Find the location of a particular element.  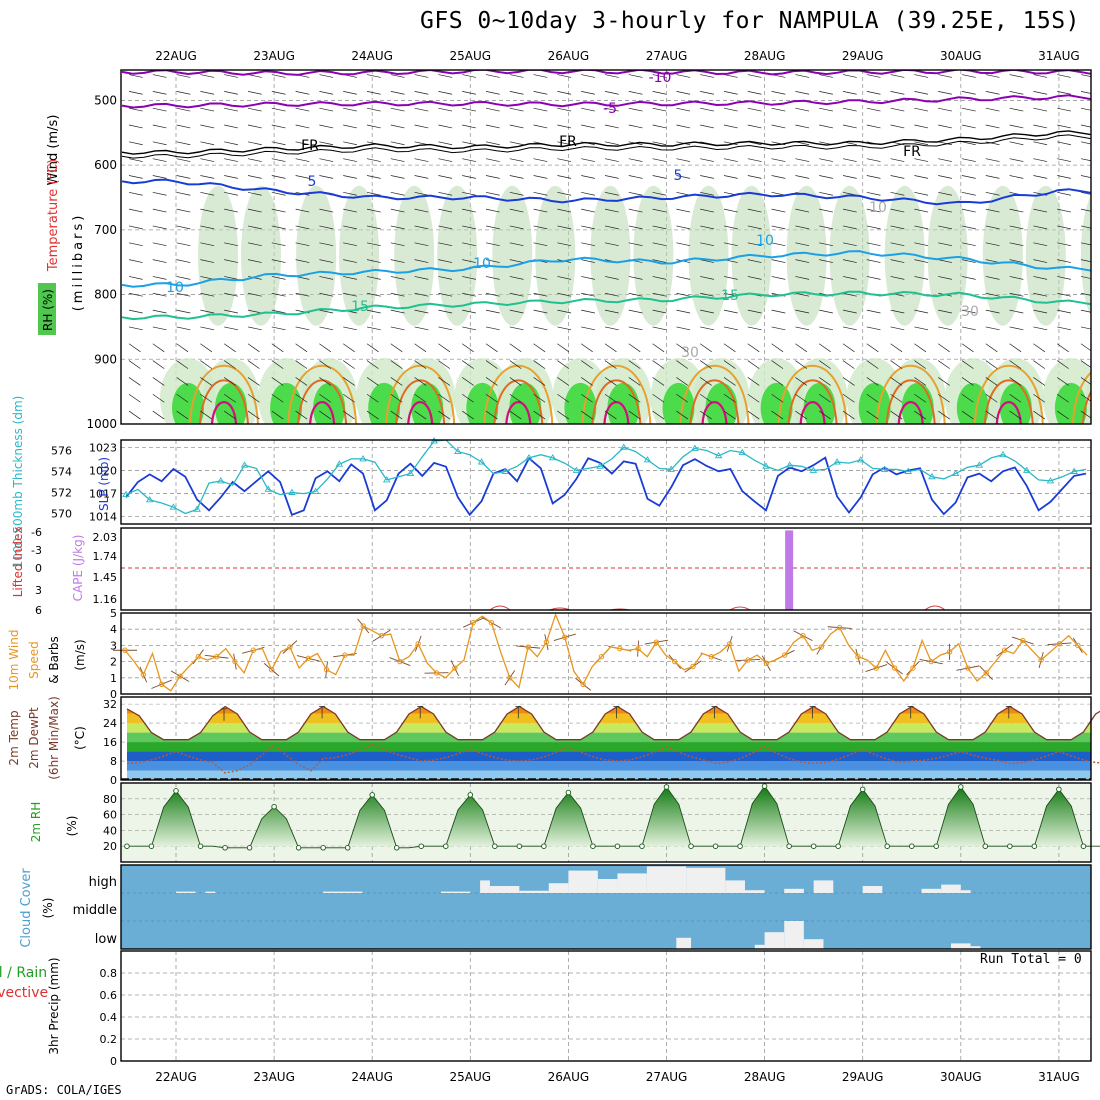

slp-axis-label: SLP (mb) is located at coordinates (104, 484).